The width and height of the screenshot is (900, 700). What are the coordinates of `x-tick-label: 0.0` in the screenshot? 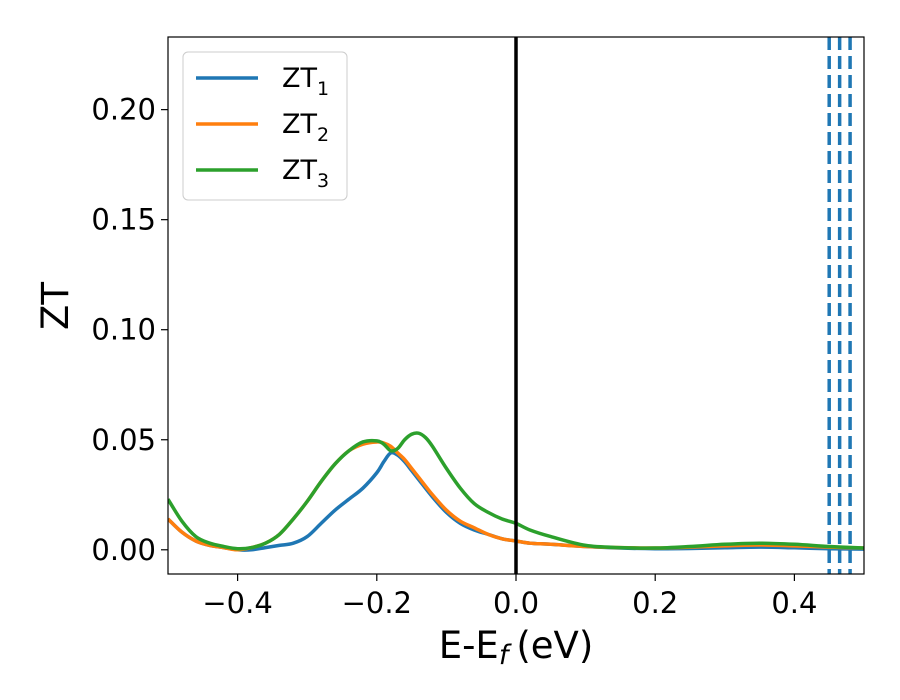 It's located at (516, 603).